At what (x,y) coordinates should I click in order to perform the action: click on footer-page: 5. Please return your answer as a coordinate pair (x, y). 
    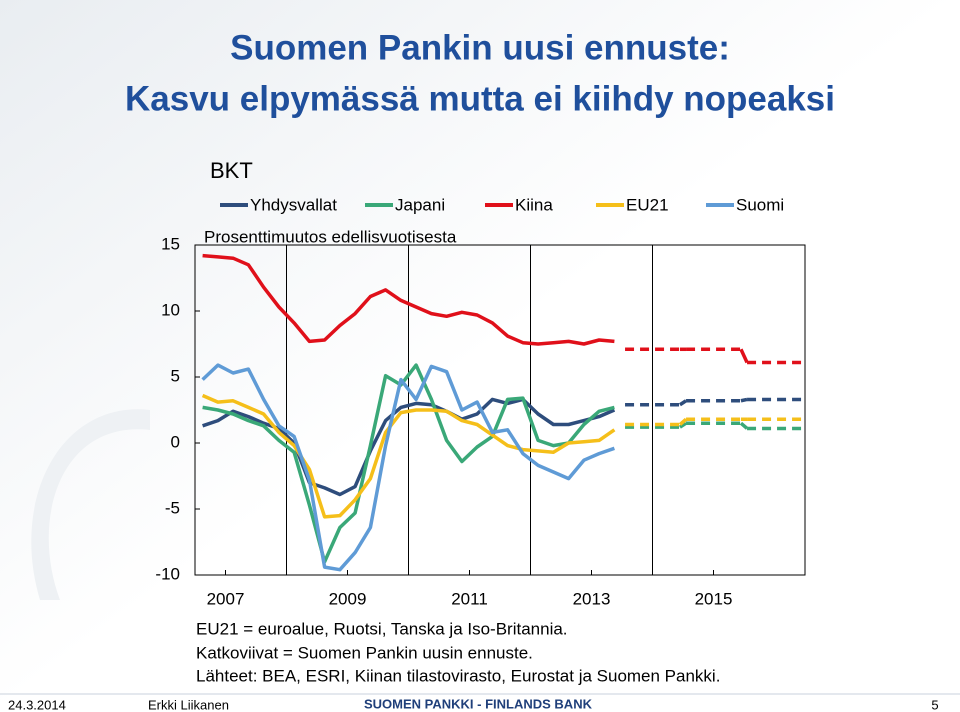
    Looking at the image, I should click on (934, 704).